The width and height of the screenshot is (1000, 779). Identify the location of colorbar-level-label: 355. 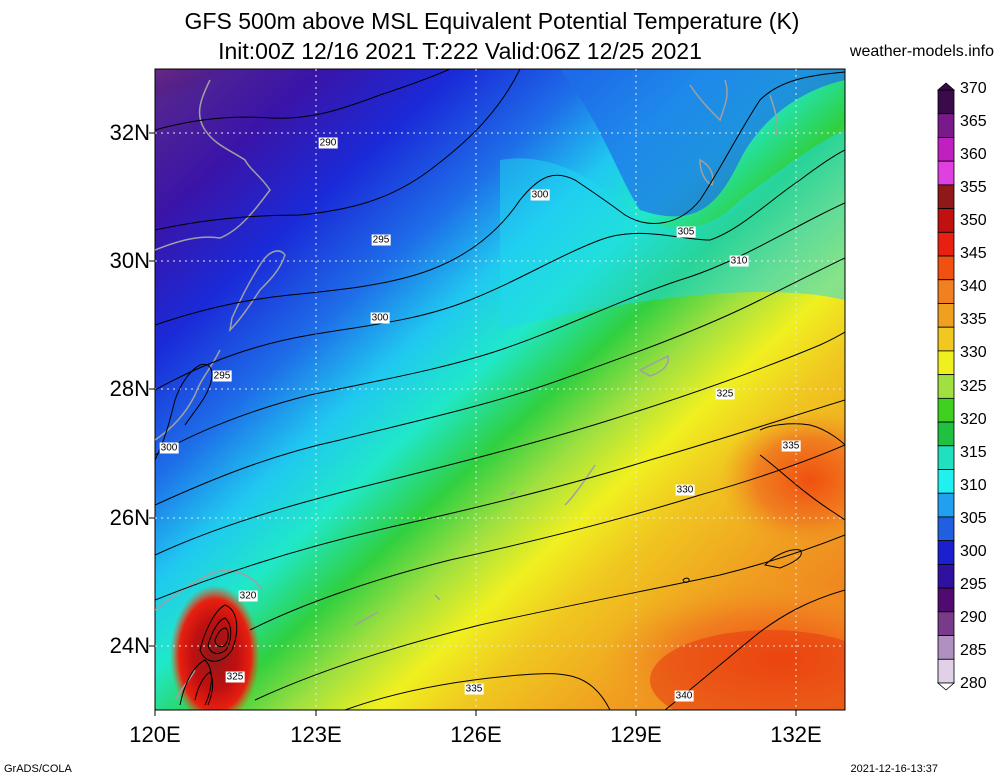
(973, 188).